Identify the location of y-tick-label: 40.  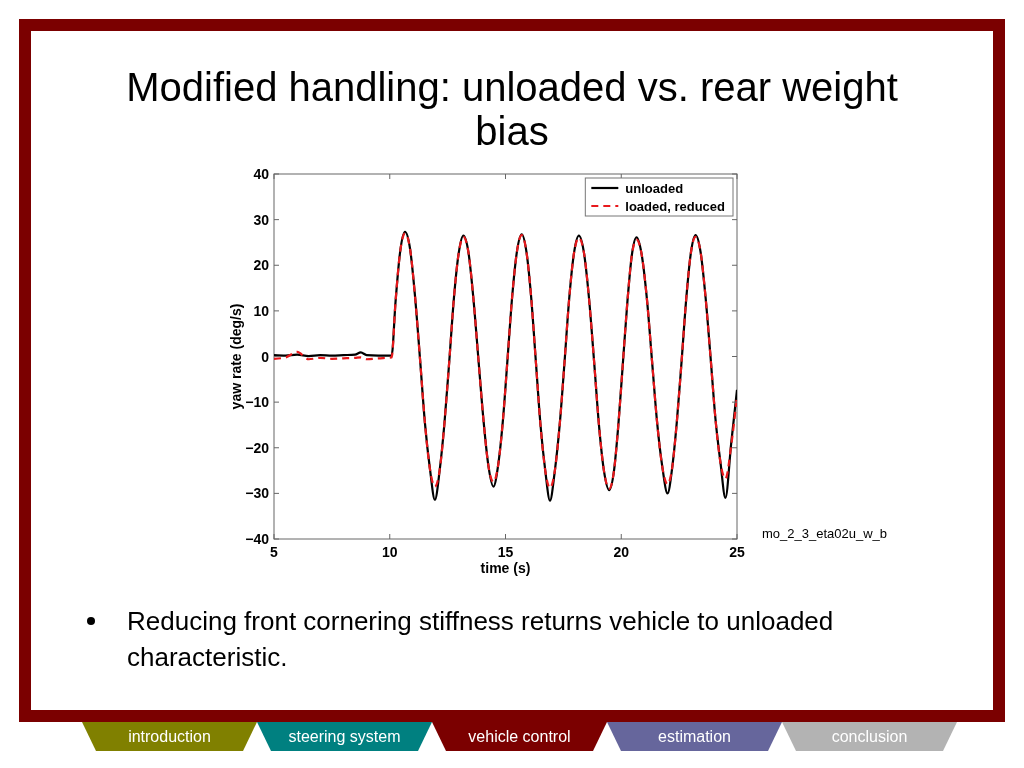
(261, 174).